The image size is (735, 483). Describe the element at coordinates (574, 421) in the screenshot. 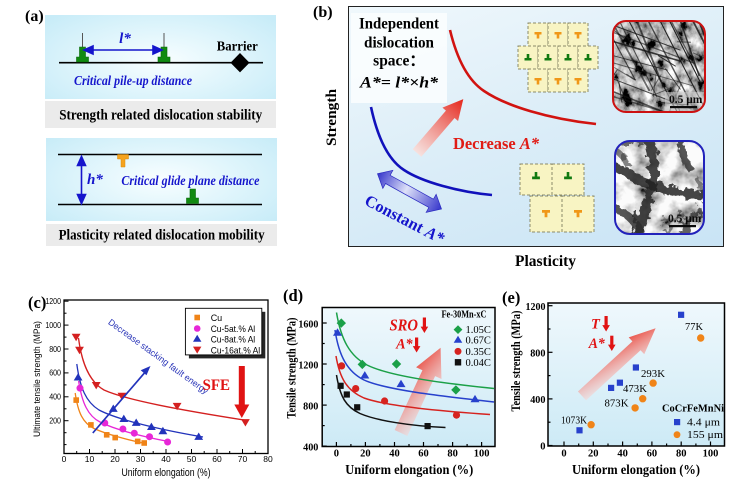

I see `svg-text: 1073K` at that location.